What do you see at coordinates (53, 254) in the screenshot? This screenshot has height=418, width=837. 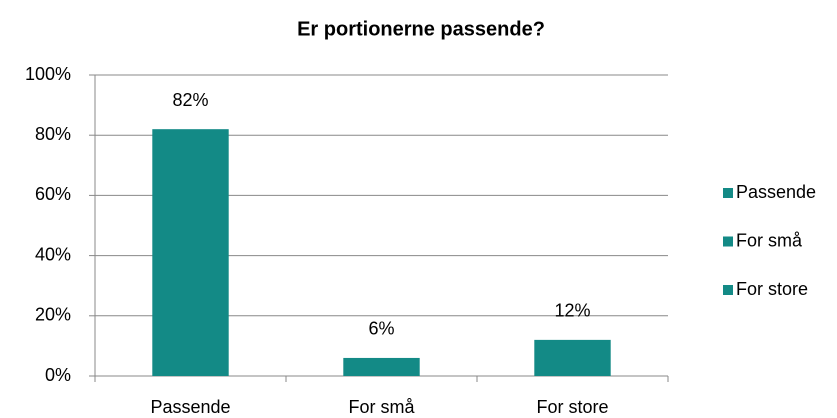 I see `y-tick-label: 40%` at bounding box center [53, 254].